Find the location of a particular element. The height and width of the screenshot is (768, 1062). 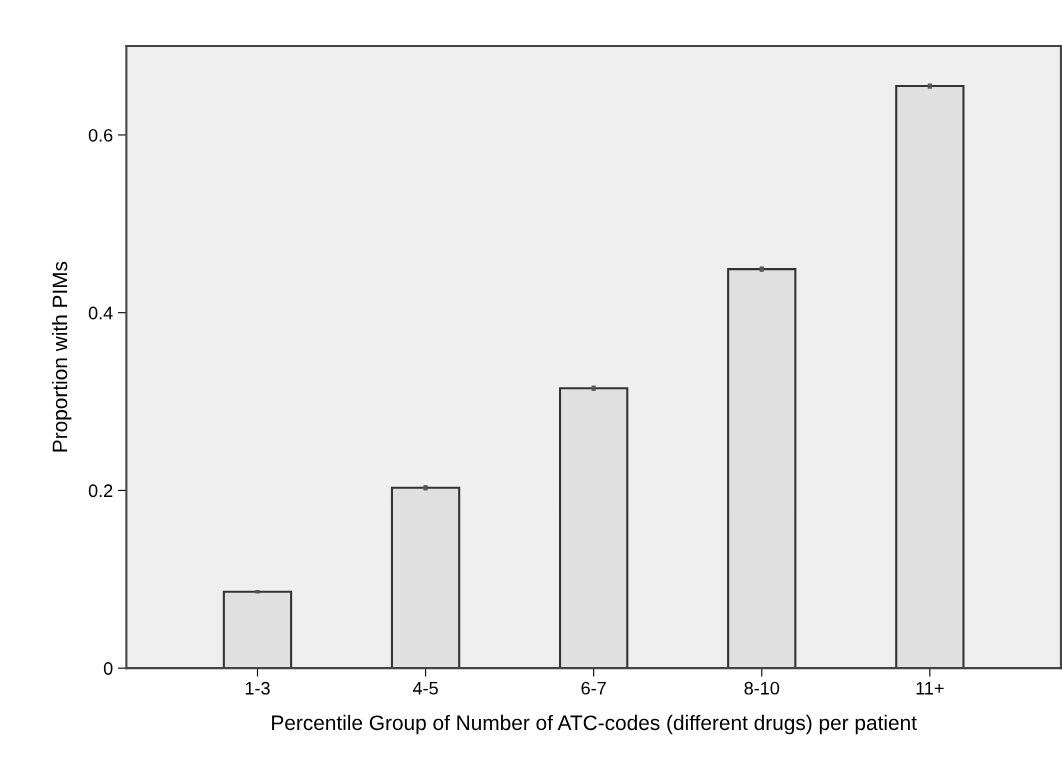

x-tick-label: 6-7 is located at coordinates (593, 688).